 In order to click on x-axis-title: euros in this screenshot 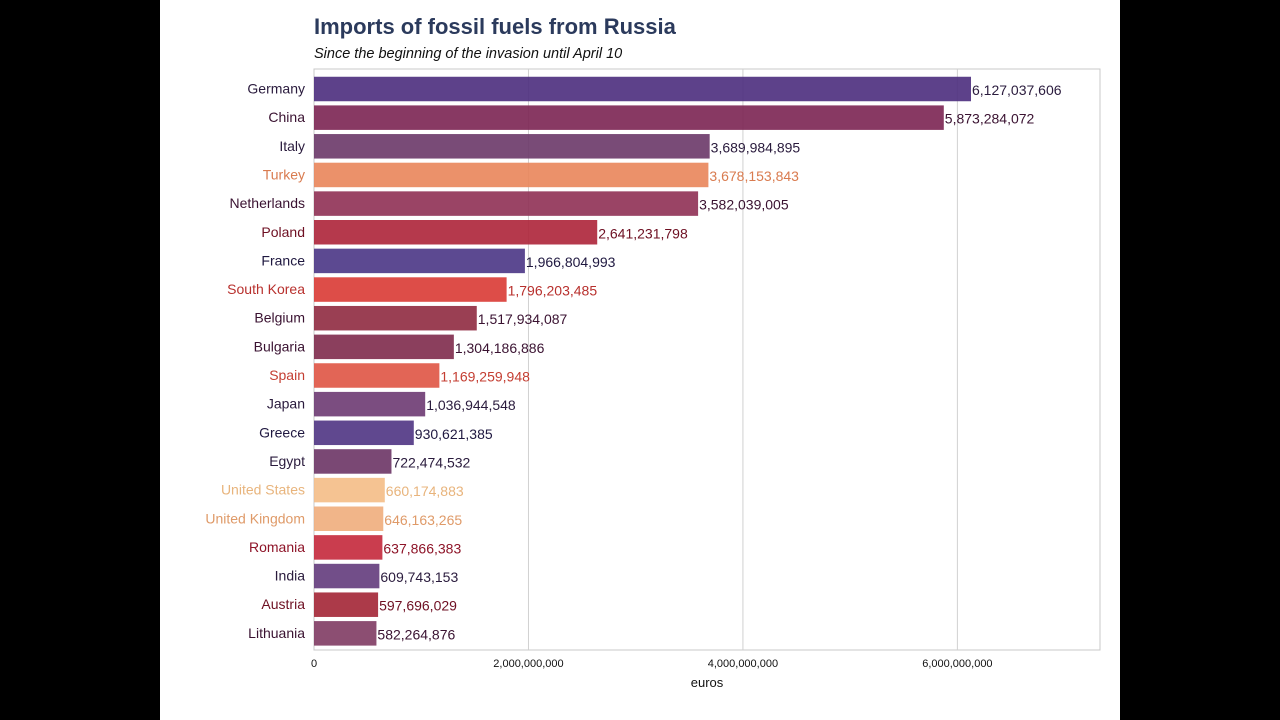, I will do `click(707, 682)`.